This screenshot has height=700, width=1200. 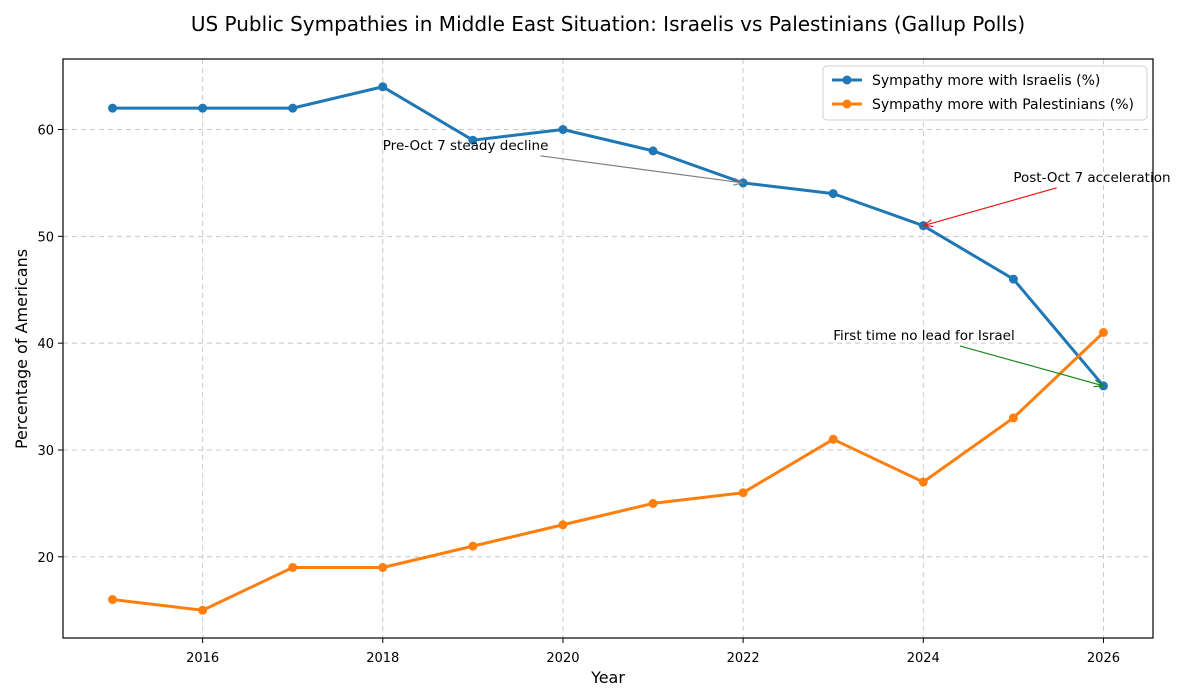 I want to click on x-tick-label: 2026, so click(x=1103, y=658).